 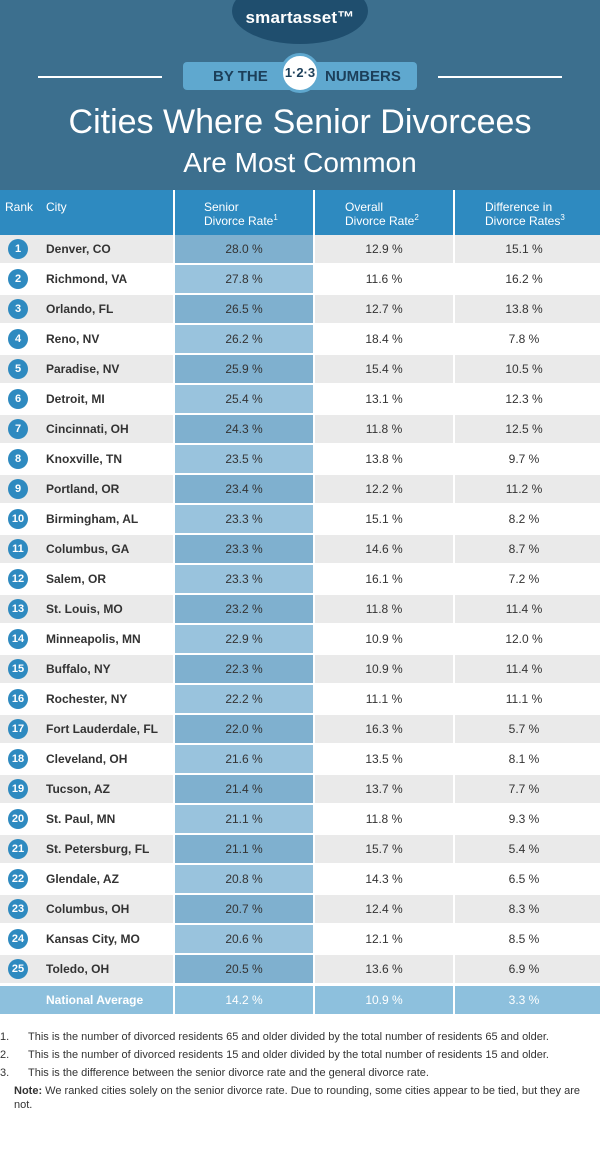 What do you see at coordinates (244, 939) in the screenshot?
I see `senior-divorce-rate: 20.6 %` at bounding box center [244, 939].